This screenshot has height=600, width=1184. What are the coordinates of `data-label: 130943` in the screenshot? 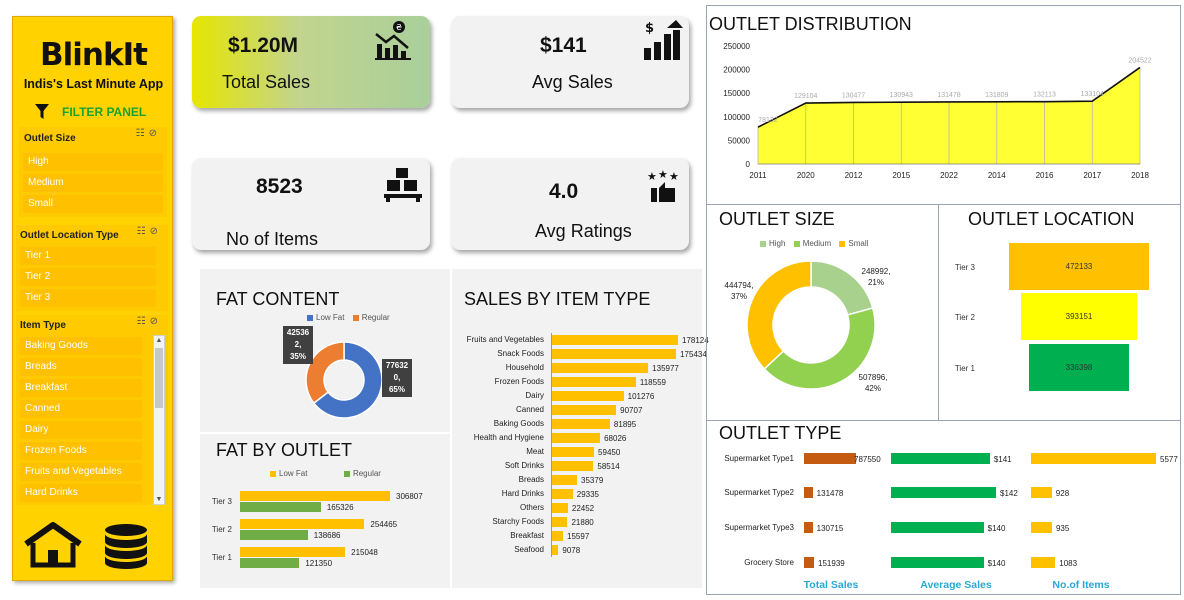 It's located at (901, 95).